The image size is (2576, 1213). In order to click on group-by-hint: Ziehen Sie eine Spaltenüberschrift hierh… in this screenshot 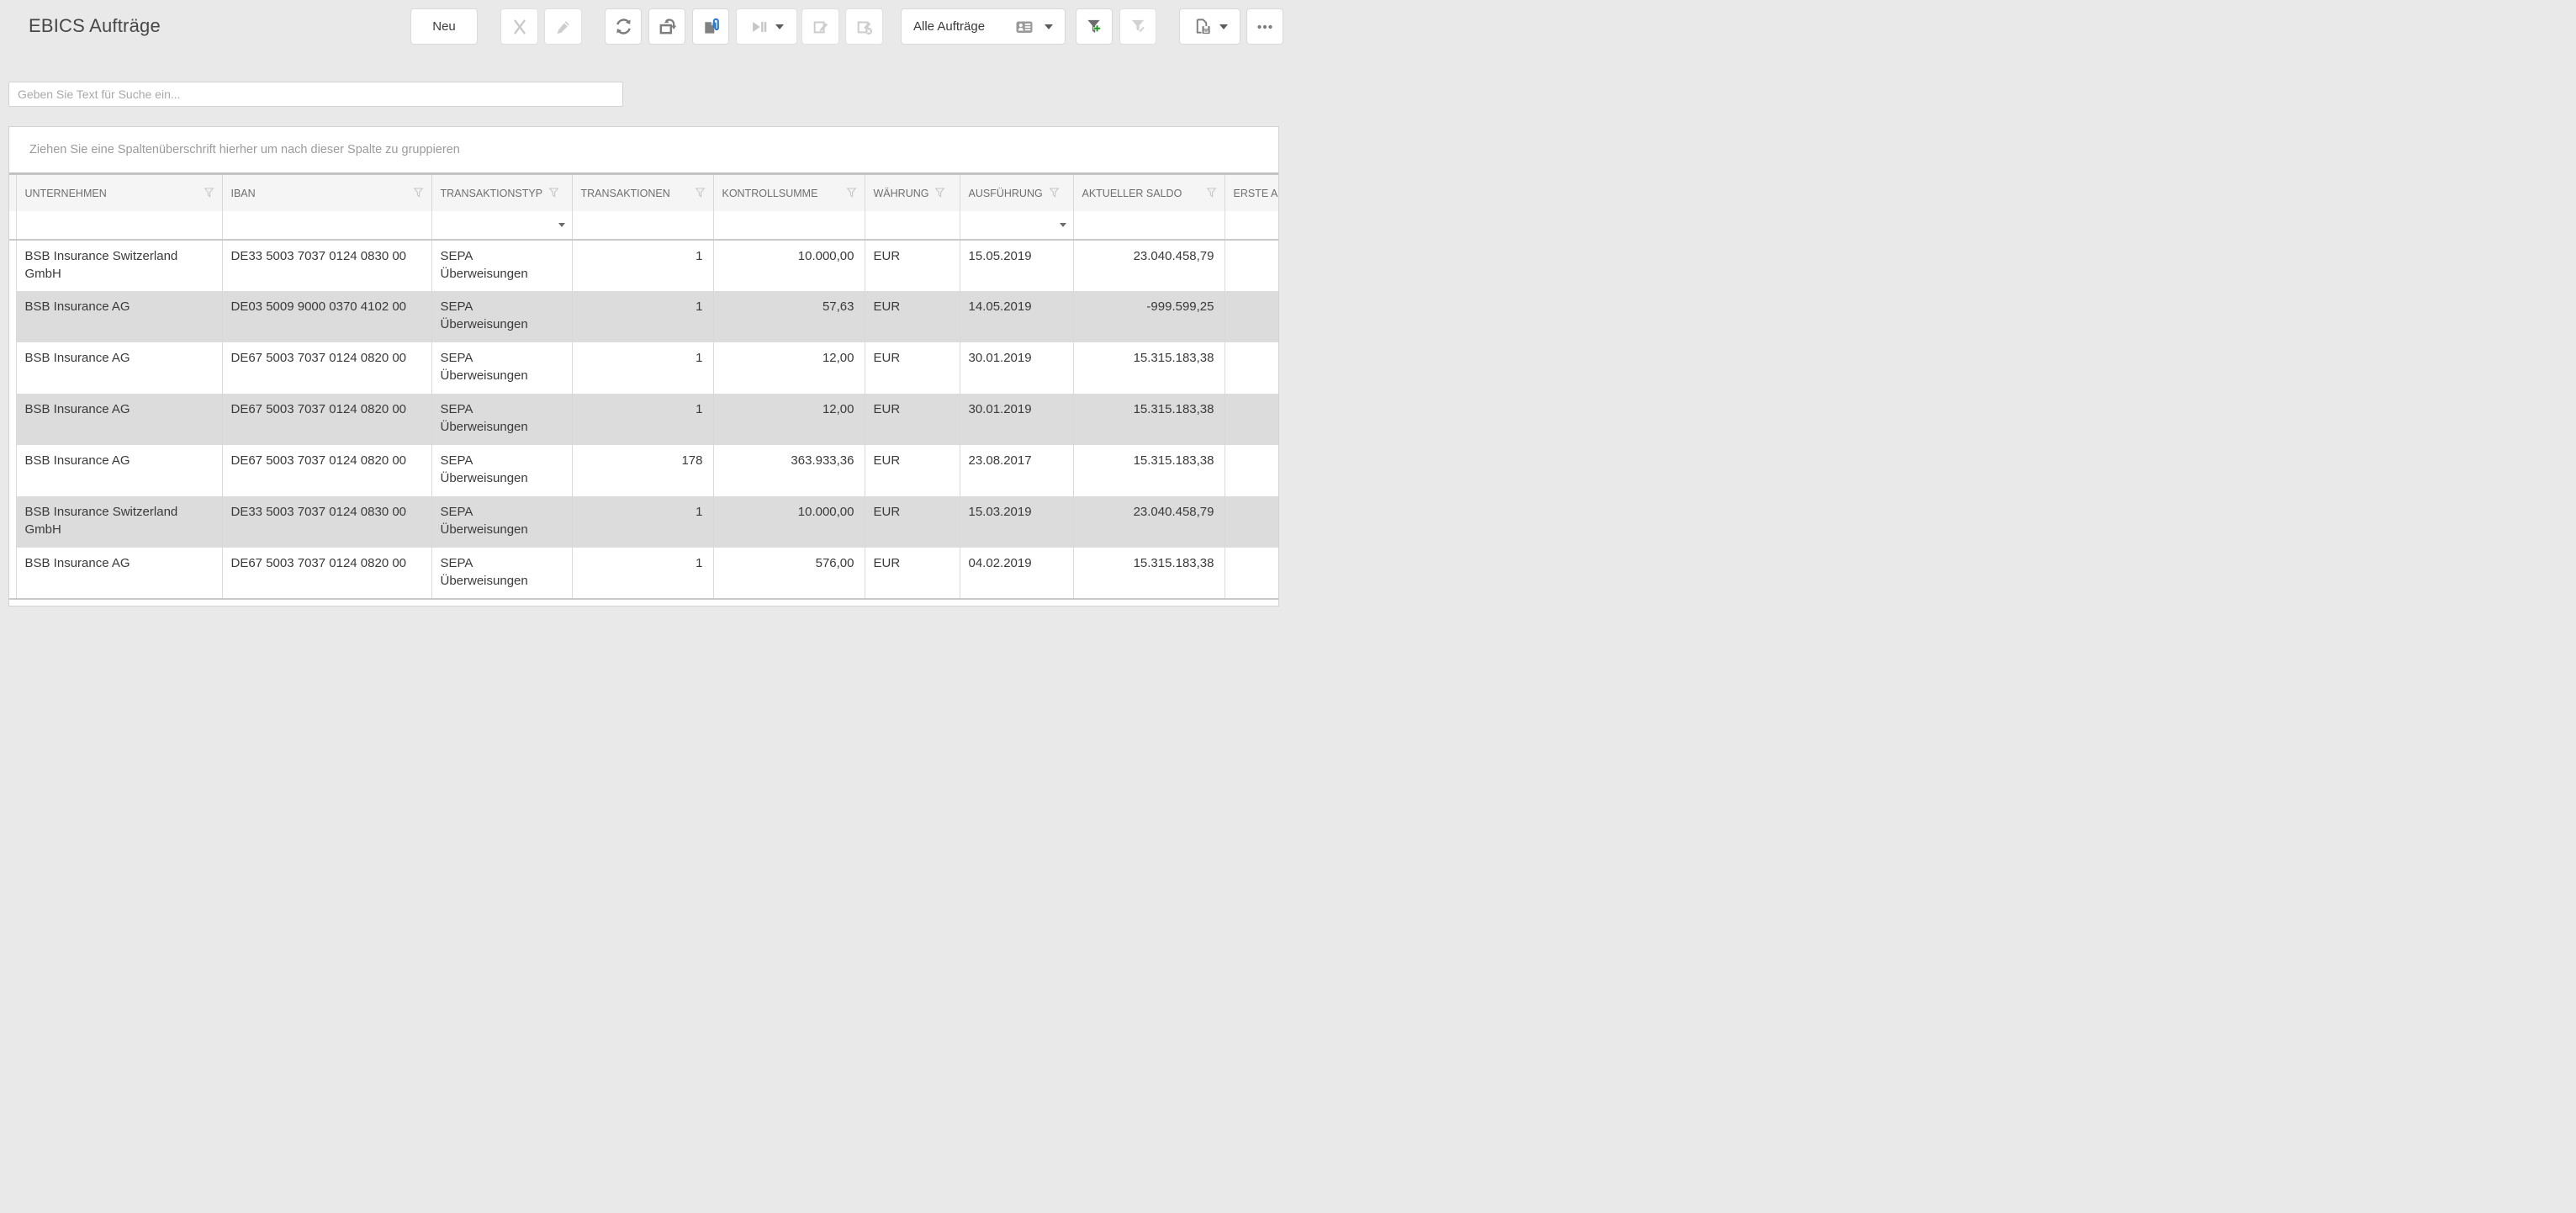, I will do `click(244, 149)`.